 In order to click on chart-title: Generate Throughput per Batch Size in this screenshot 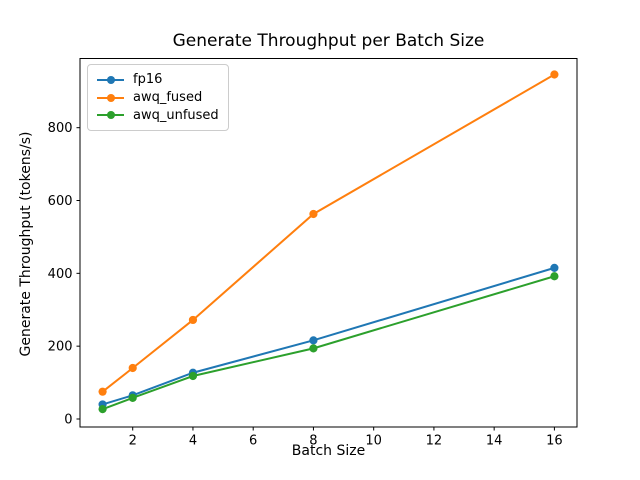, I will do `click(328, 41)`.